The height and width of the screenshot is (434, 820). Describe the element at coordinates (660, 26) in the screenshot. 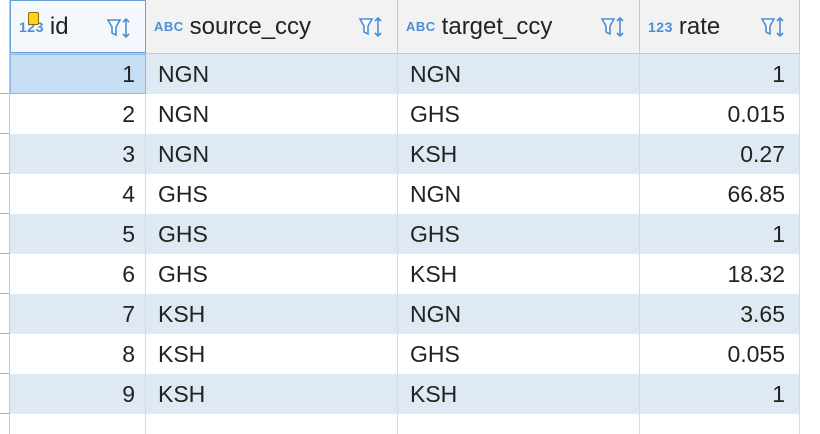

I see `numeric-type-icon: 123` at that location.